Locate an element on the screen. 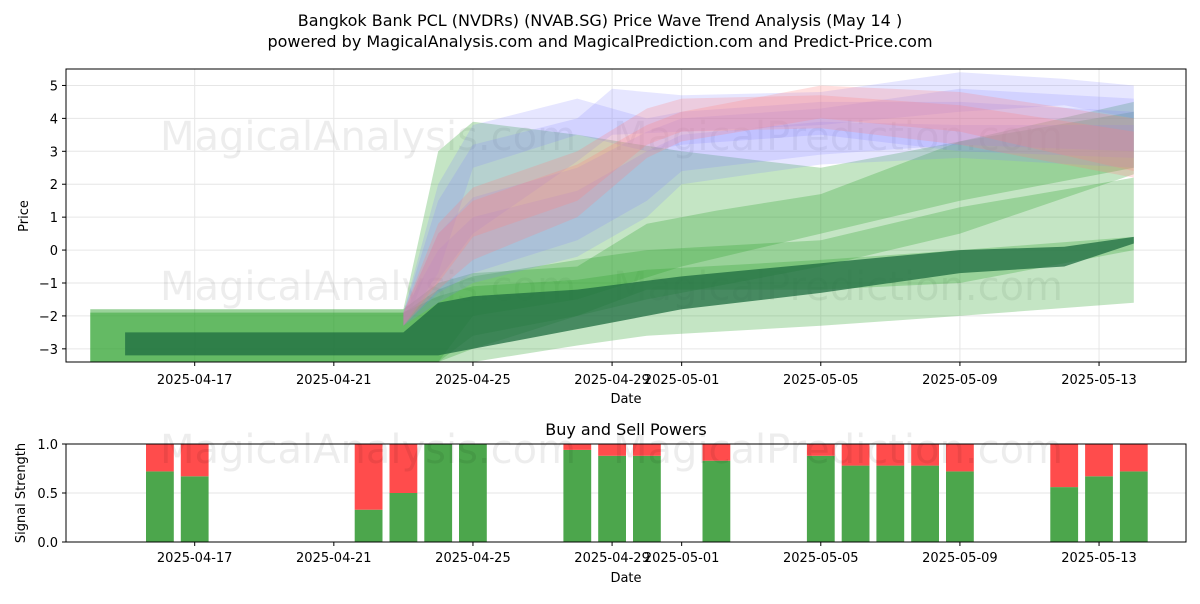  buy-sell-y-ticks: 0.0 0.5 1.0 is located at coordinates (51, 494).